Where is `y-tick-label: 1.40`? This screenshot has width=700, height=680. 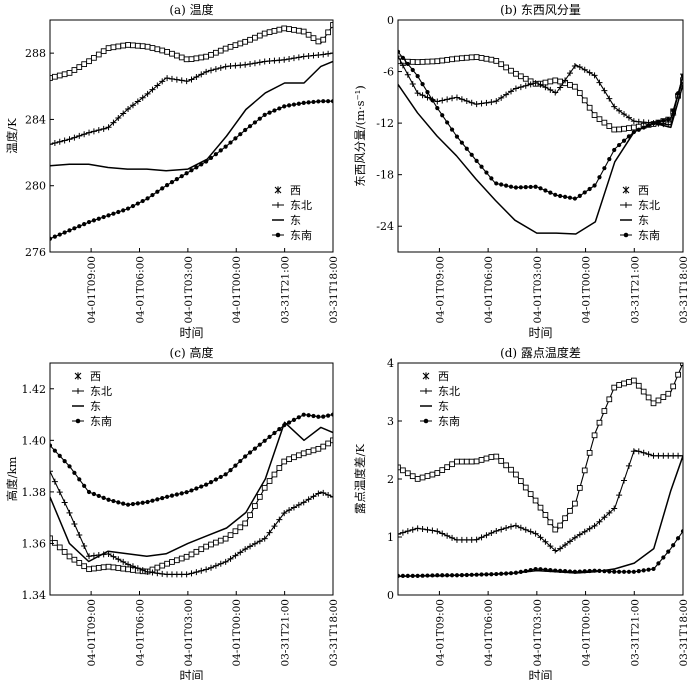
y-tick-label: 1.40 is located at coordinates (34, 440).